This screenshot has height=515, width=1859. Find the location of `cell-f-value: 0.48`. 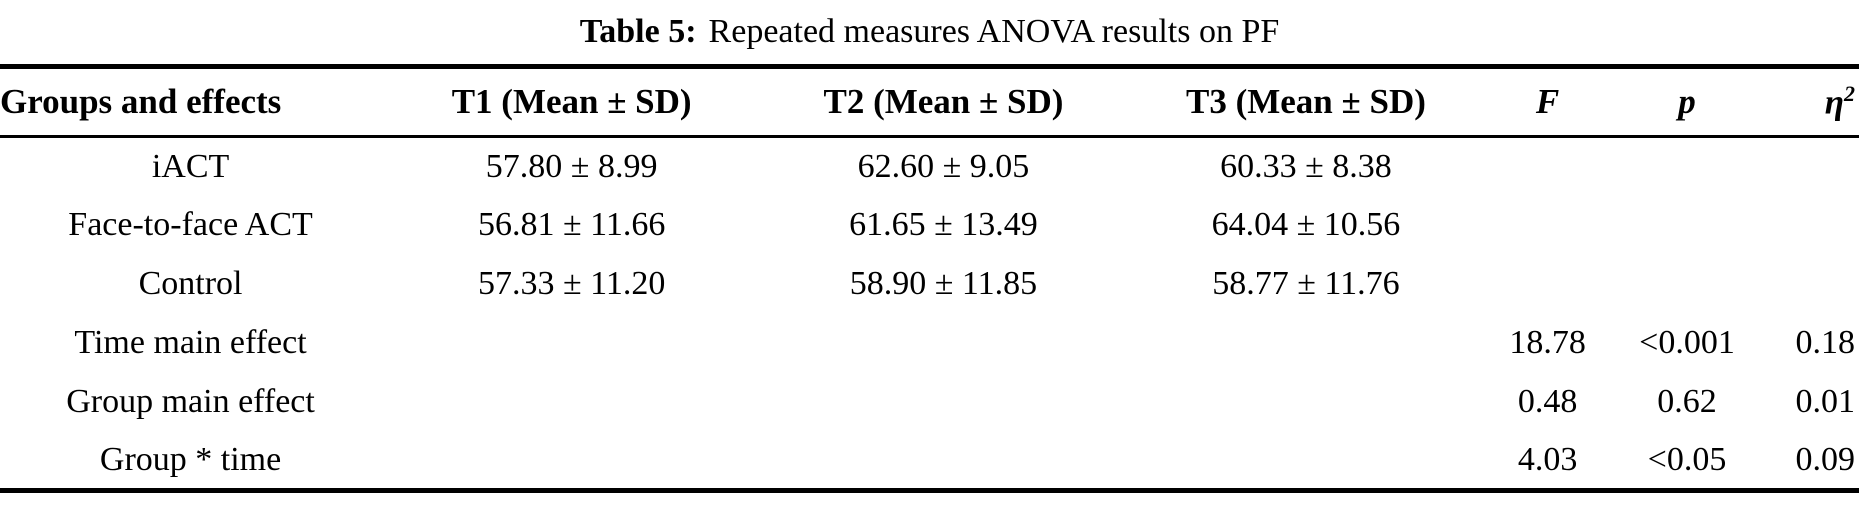

cell-f-value: 0.48 is located at coordinates (1547, 401).